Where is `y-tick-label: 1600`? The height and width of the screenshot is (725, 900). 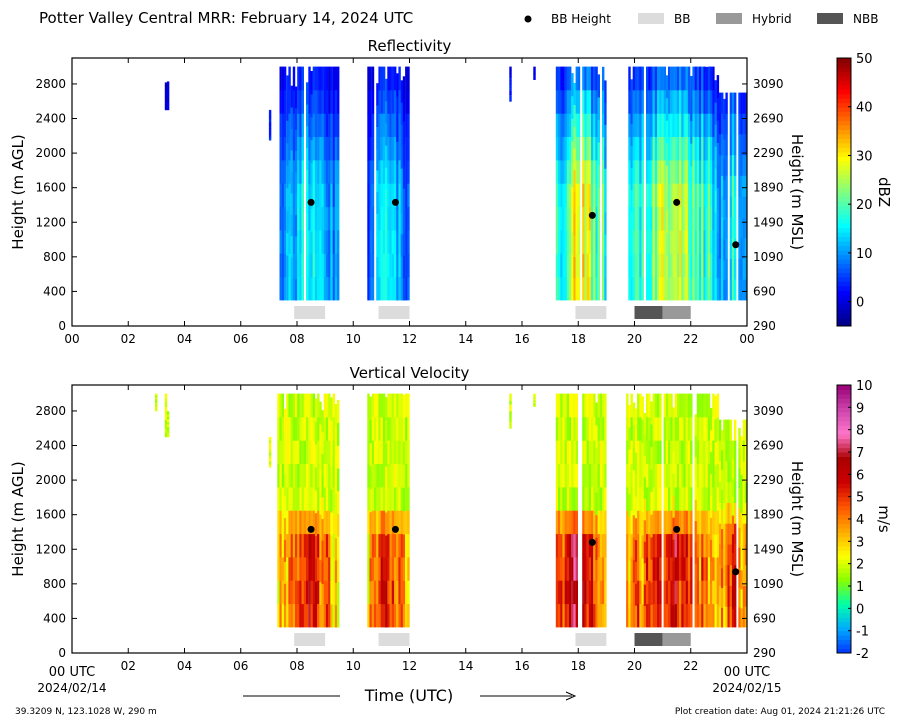 y-tick-label: 1600 is located at coordinates (50, 515).